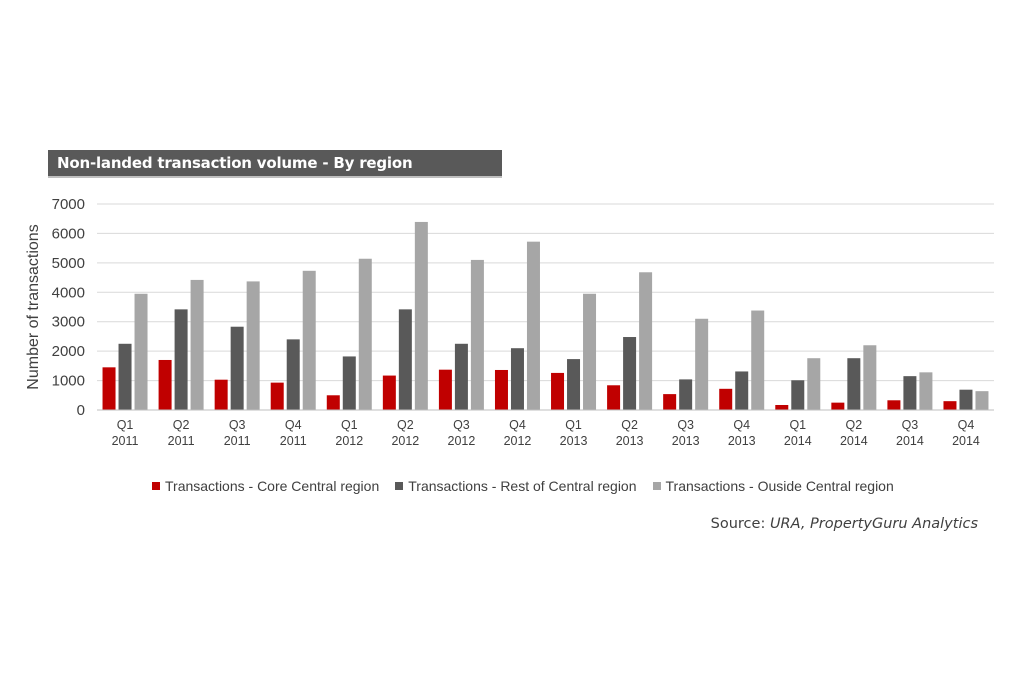  What do you see at coordinates (68, 263) in the screenshot?
I see `y-tick-label: 5000` at bounding box center [68, 263].